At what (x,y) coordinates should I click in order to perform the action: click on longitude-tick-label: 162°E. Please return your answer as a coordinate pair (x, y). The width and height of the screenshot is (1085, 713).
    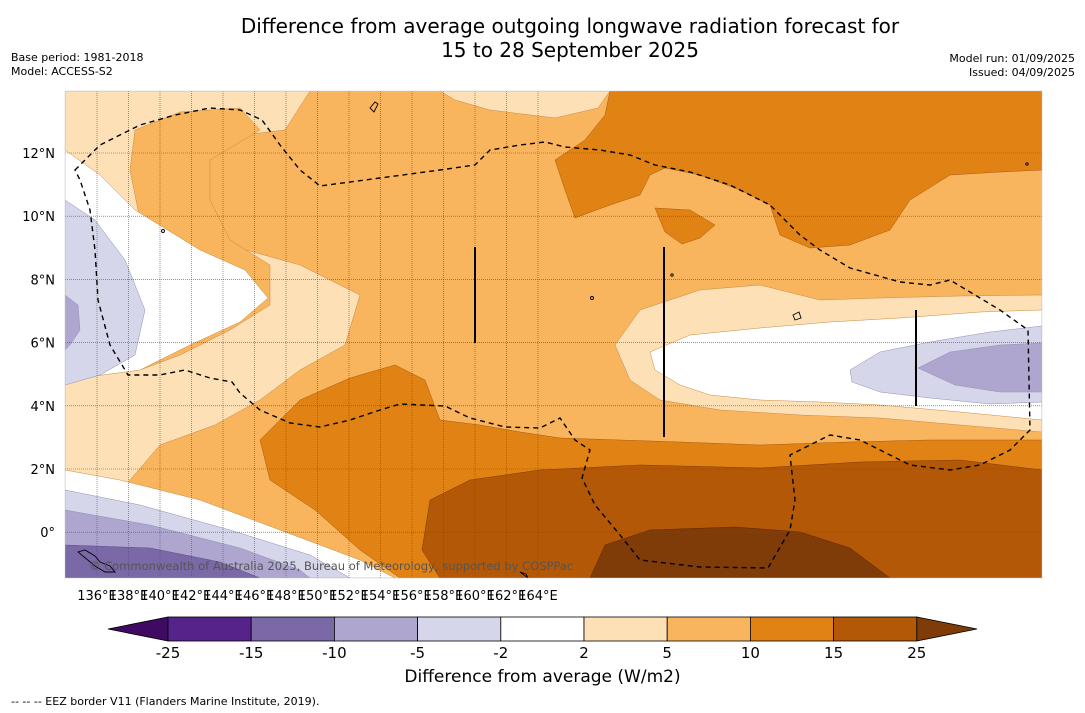
    Looking at the image, I should click on (507, 596).